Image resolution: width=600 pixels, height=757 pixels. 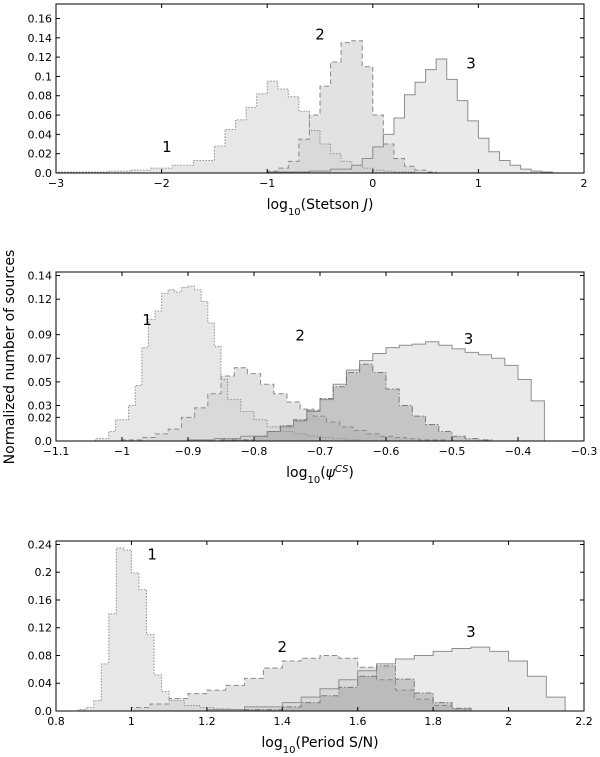 I want to click on y-tick-label: 0.09, so click(x=40, y=335).